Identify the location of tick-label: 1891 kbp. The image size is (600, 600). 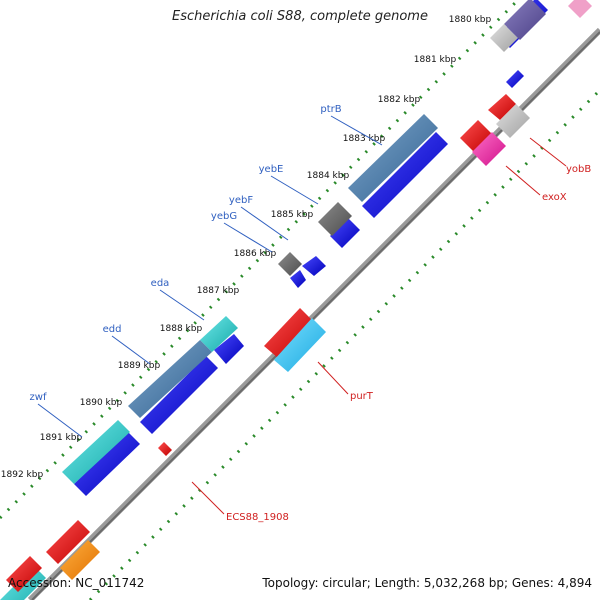
(61, 438).